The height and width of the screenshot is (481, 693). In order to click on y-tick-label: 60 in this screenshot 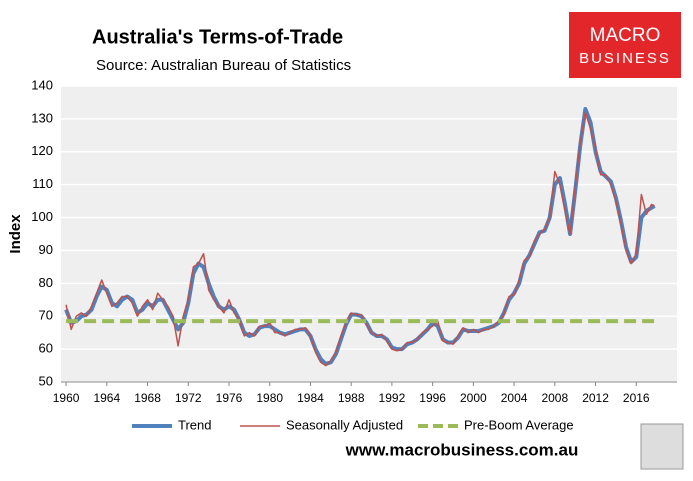, I will do `click(46, 348)`.